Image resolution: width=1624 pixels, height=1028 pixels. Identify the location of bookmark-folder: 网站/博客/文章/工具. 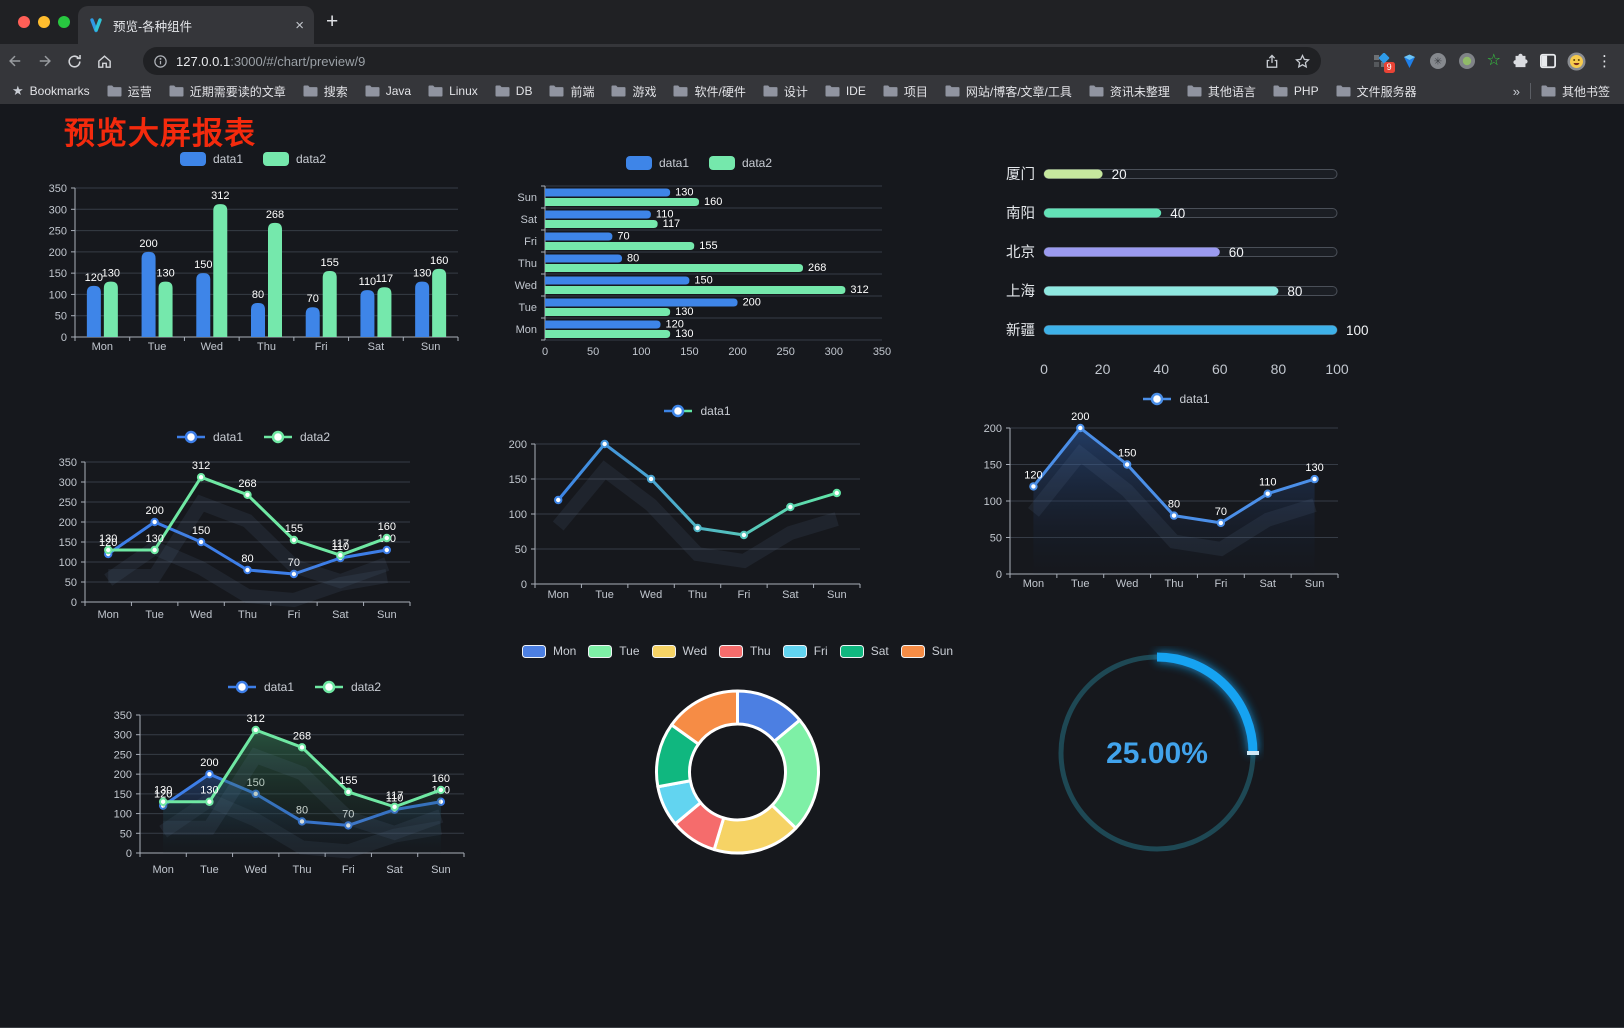
(1008, 91).